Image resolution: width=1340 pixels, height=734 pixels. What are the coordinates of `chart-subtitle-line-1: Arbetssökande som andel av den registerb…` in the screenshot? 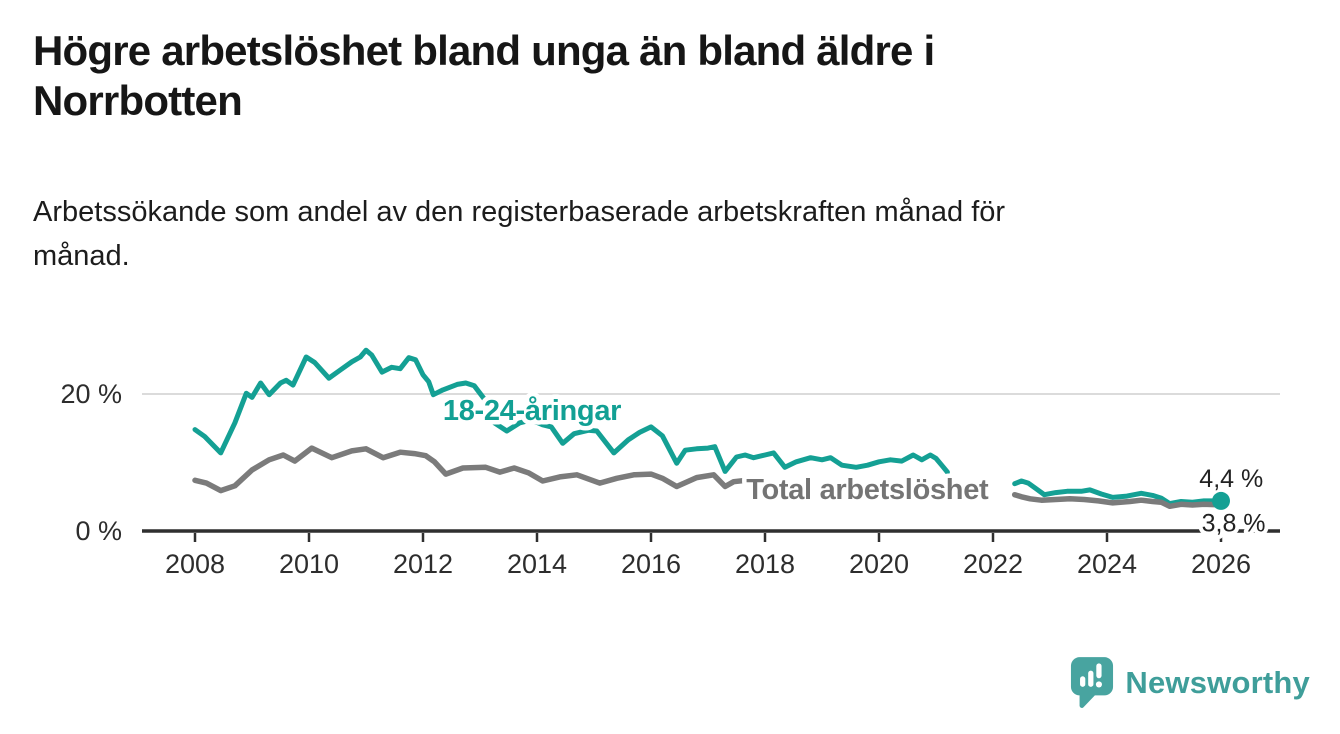 It's located at (519, 212).